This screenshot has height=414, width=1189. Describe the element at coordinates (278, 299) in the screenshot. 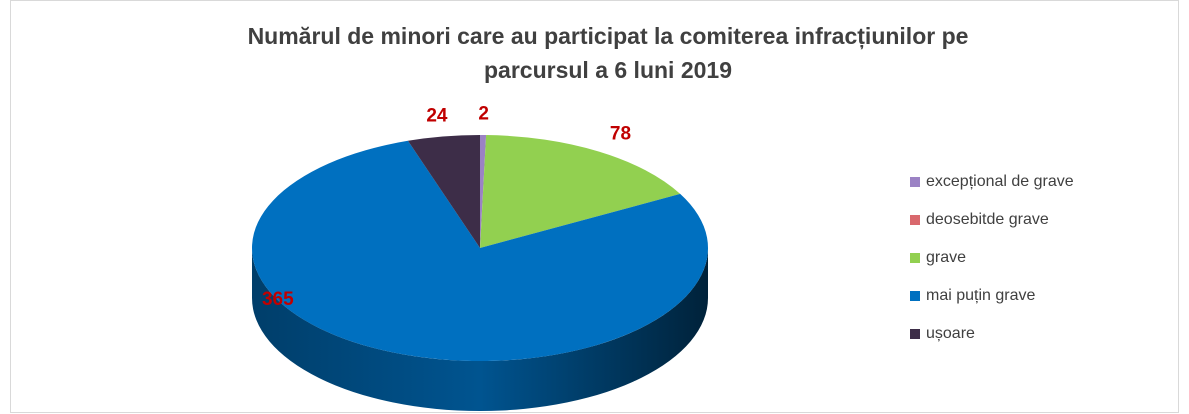

I see `data-label: 365` at that location.